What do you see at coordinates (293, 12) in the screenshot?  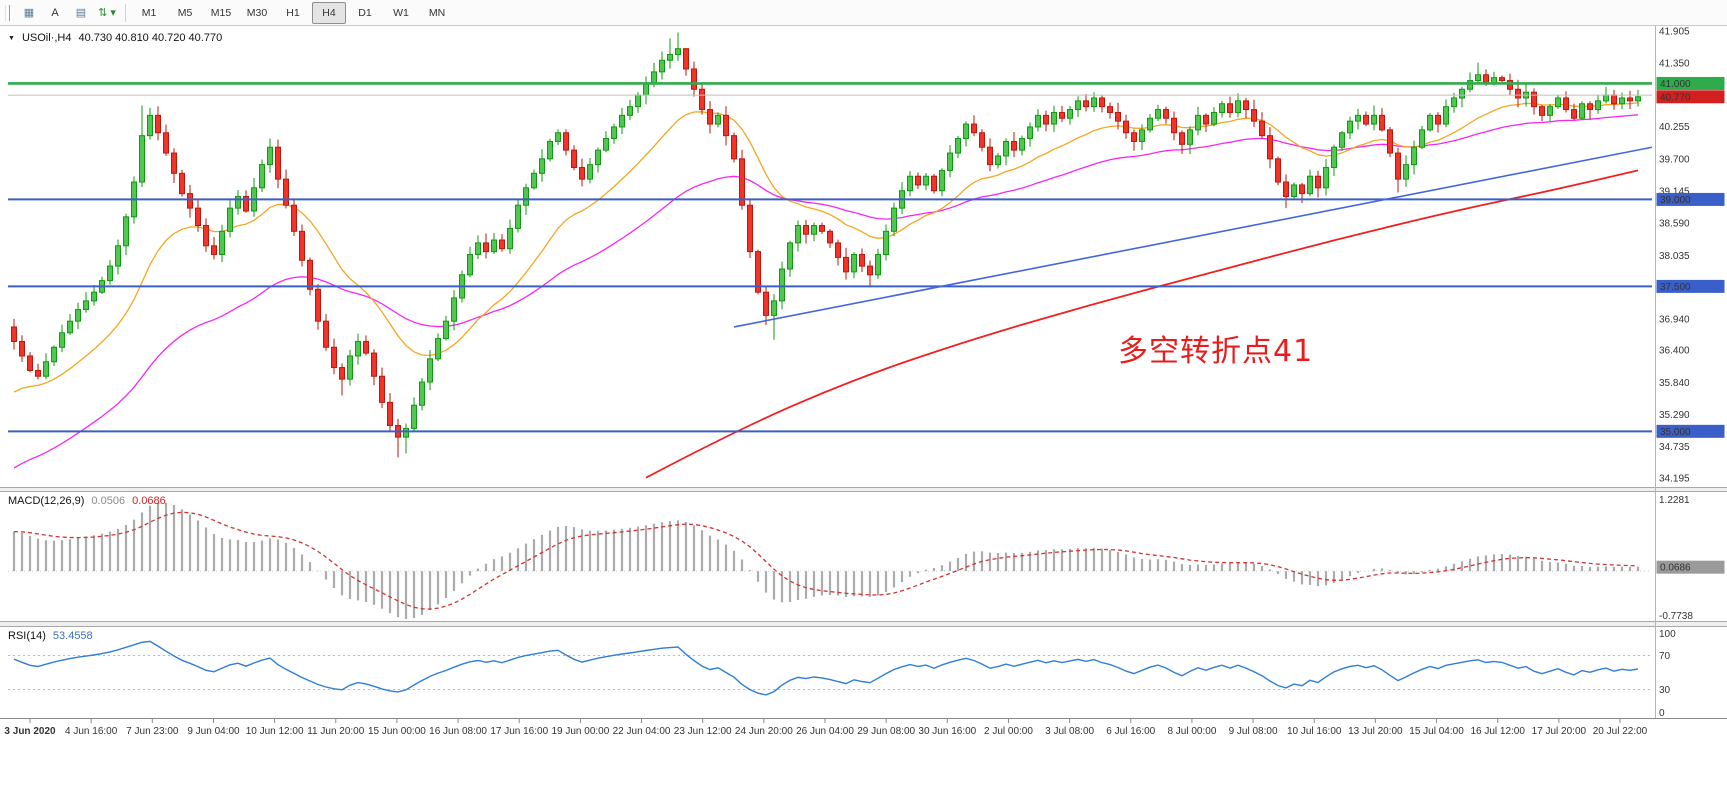 I see `timeframe-button-h1: H1` at bounding box center [293, 12].